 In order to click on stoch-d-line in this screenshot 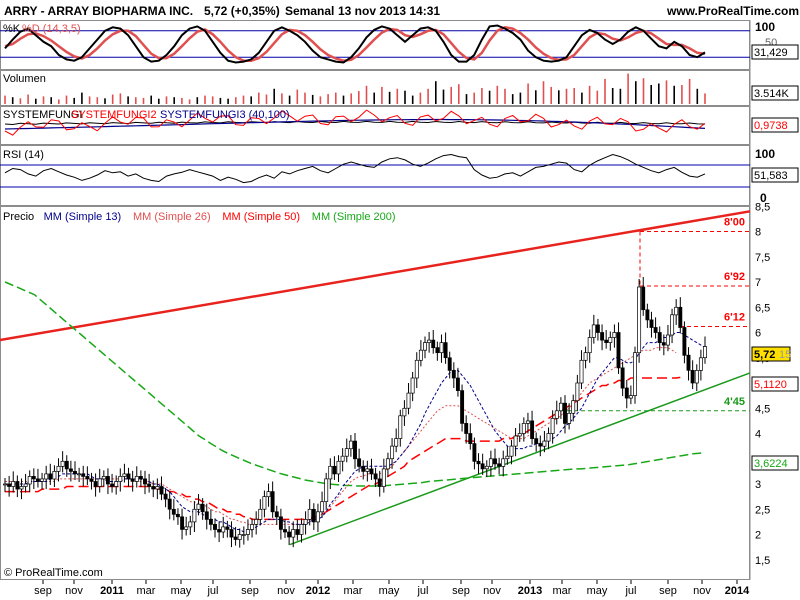, I will do `click(355, 44)`.